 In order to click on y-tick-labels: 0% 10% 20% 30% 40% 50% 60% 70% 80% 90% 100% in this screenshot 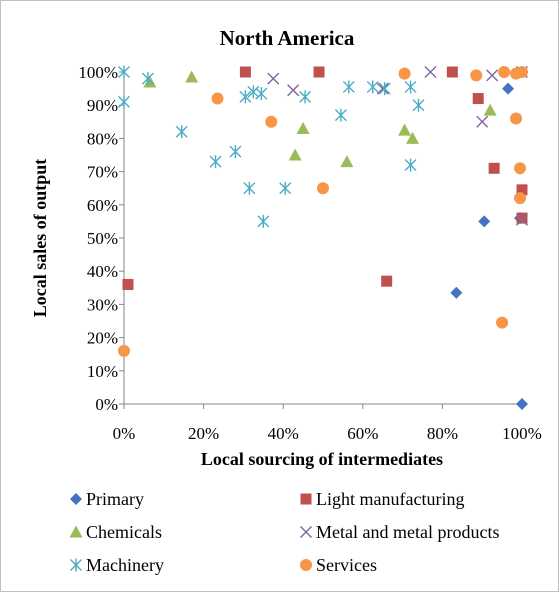, I will do `click(98, 238)`.